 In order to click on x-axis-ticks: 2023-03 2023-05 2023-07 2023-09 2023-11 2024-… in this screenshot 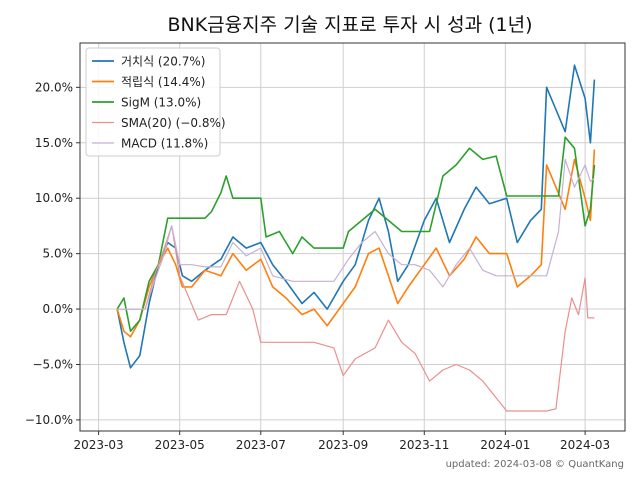, I will do `click(342, 441)`.